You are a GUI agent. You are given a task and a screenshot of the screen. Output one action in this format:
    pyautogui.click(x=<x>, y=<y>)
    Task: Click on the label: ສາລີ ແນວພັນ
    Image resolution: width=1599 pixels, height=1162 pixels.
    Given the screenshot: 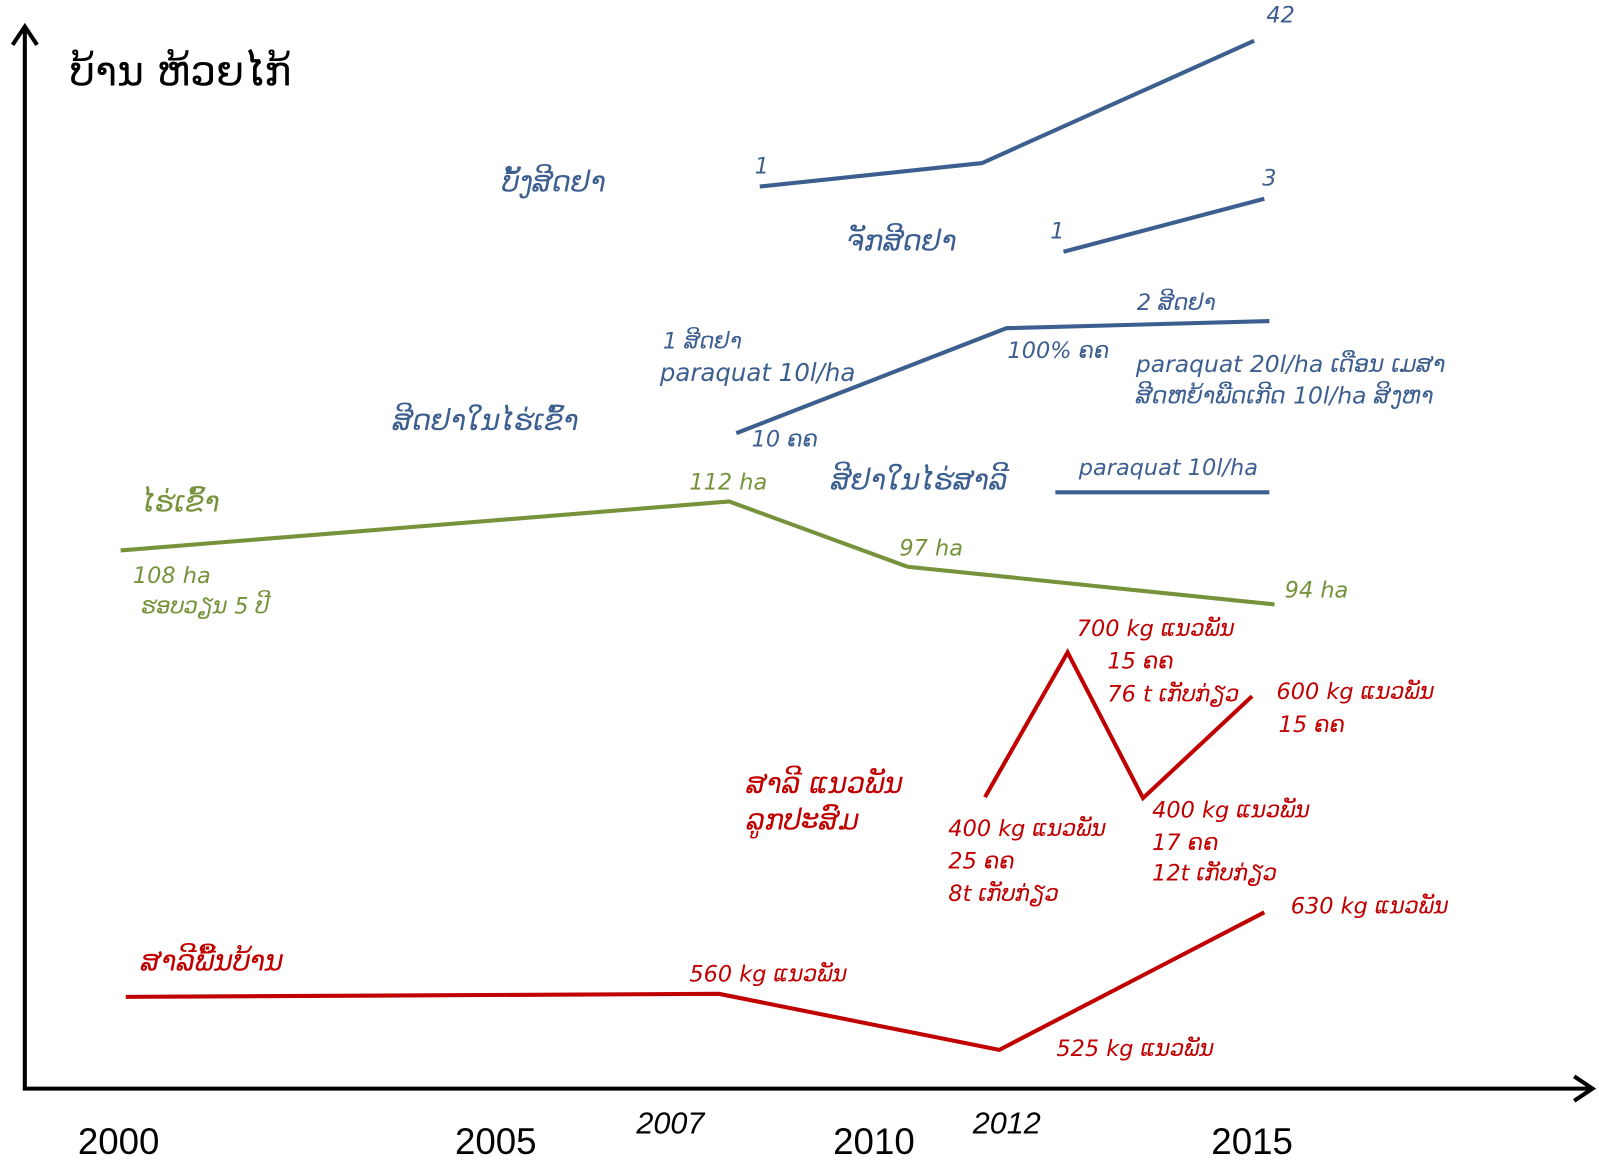 What is the action you would take?
    pyautogui.click(x=824, y=783)
    